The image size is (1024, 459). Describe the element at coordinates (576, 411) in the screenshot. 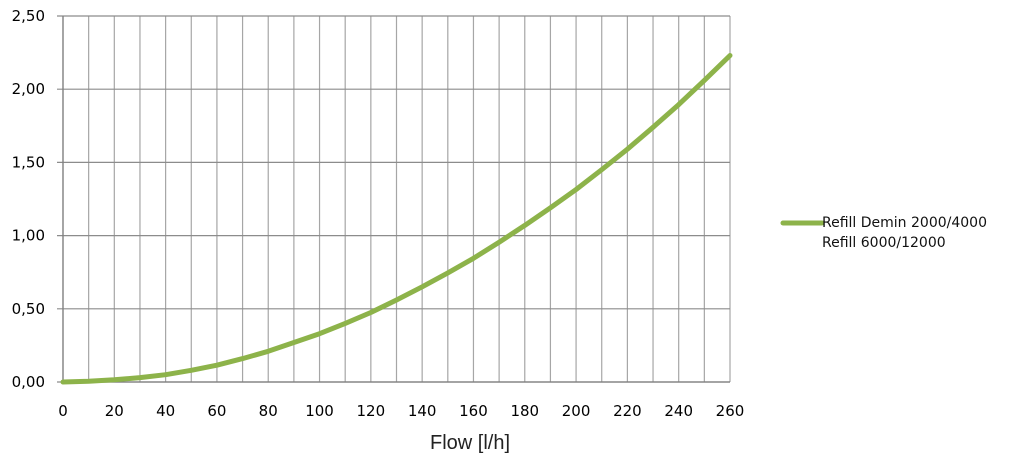

I see `x-tick-label: 200` at that location.